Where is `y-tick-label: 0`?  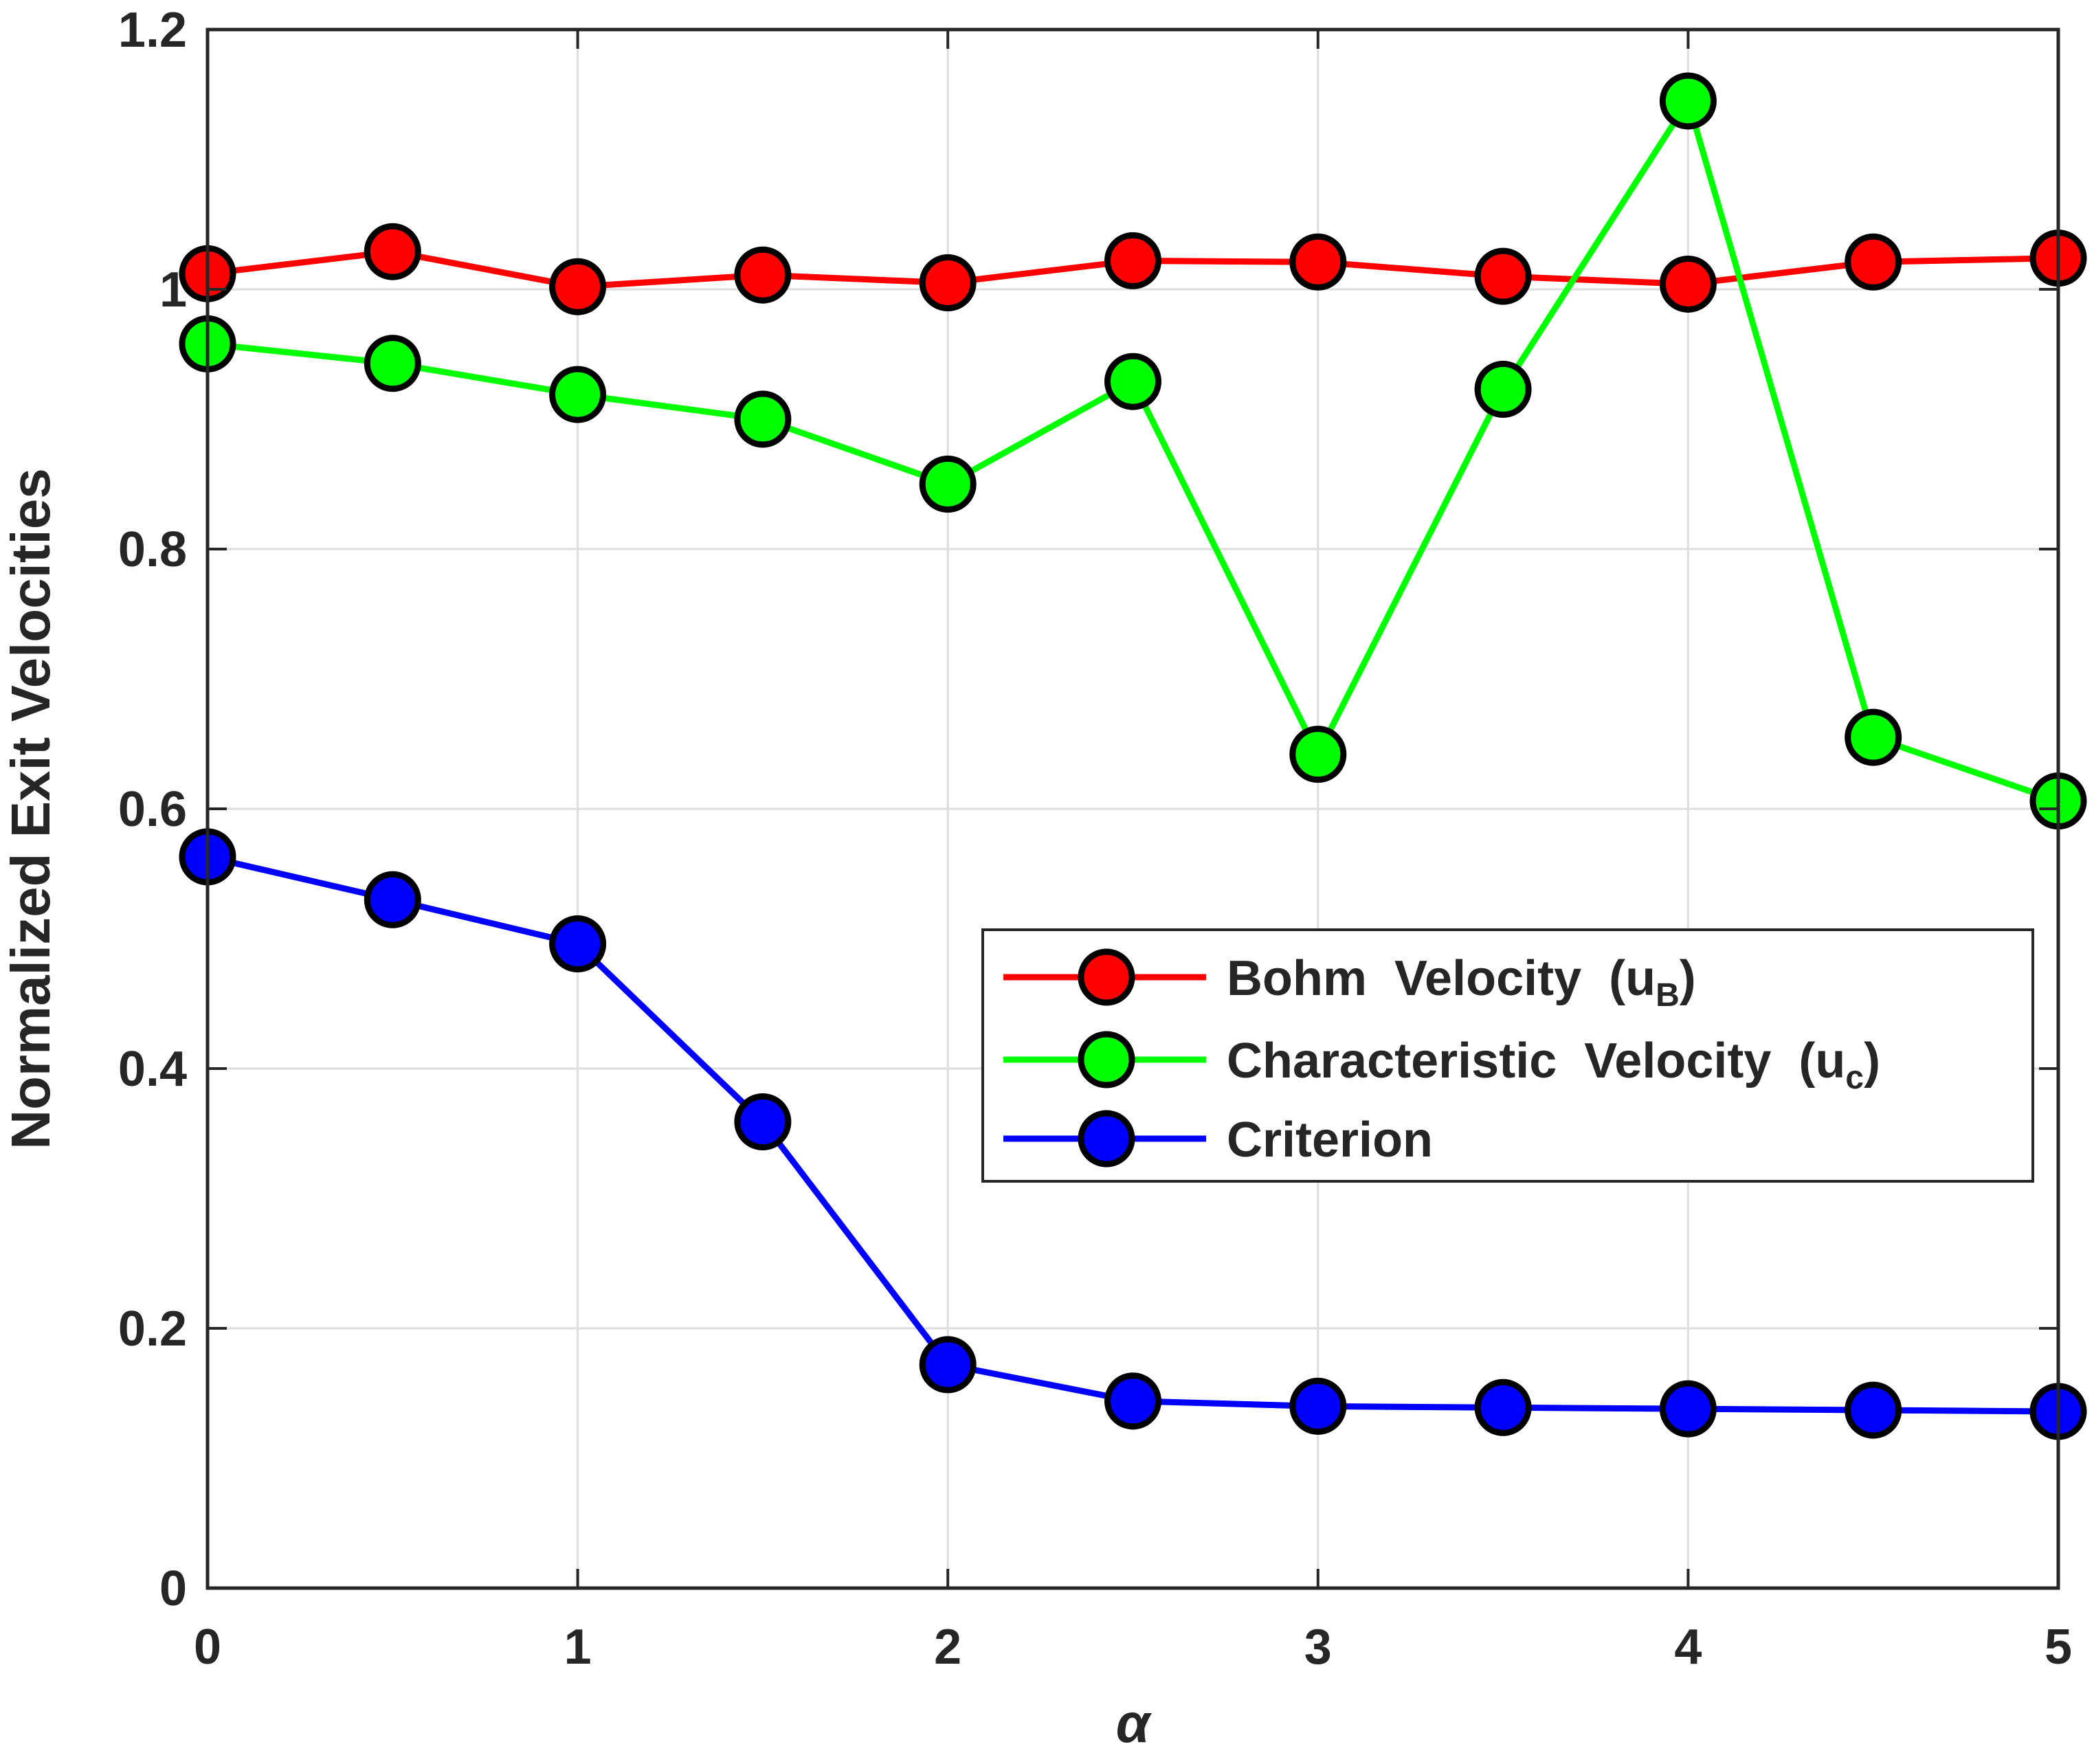 y-tick-label: 0 is located at coordinates (173, 1588).